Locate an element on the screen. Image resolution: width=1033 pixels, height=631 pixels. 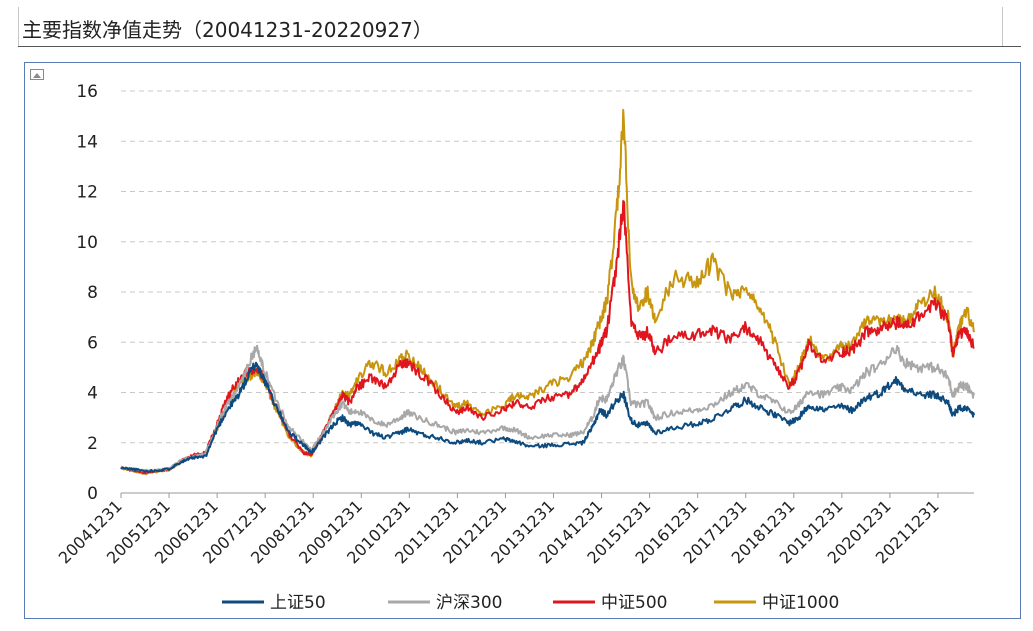
y-tick-label: 2 is located at coordinates (92, 444).